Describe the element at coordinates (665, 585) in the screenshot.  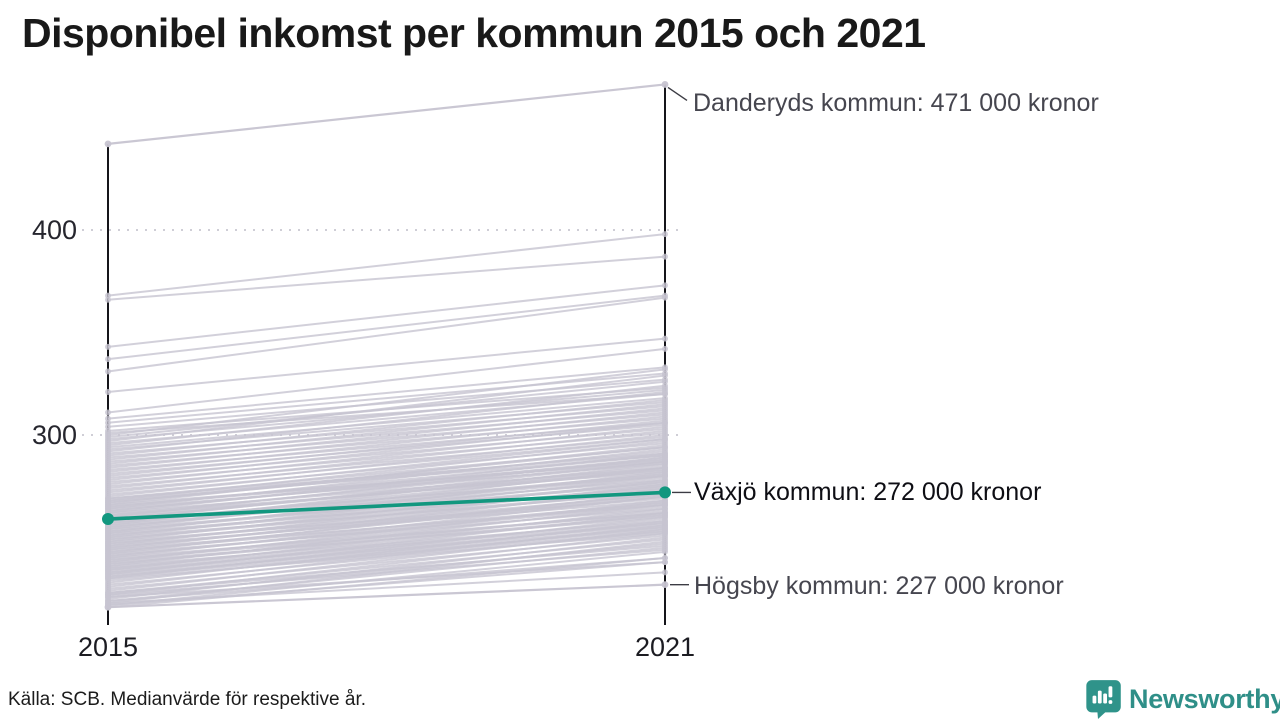
I see `slope-line-hogsby-dot-2021` at that location.